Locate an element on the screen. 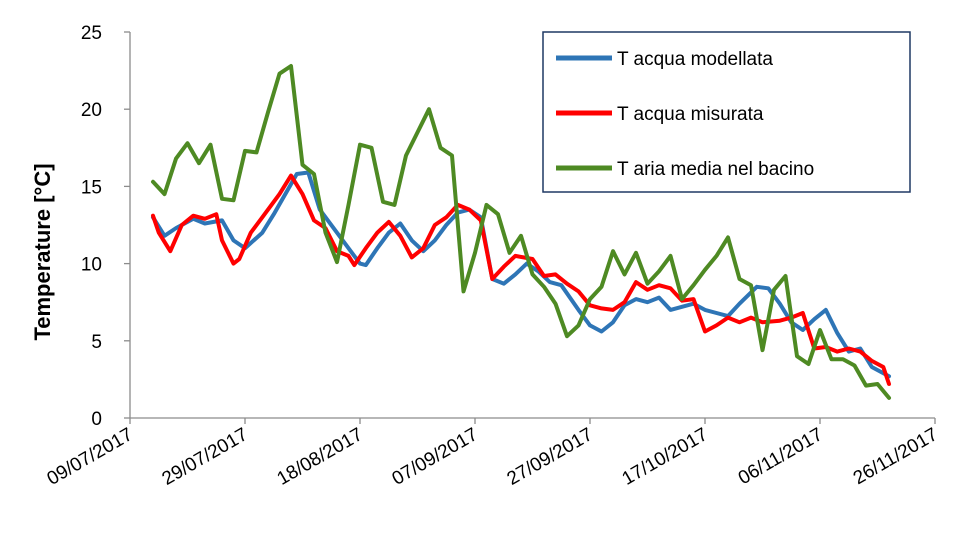  y-tick-label: 20 is located at coordinates (91, 110).